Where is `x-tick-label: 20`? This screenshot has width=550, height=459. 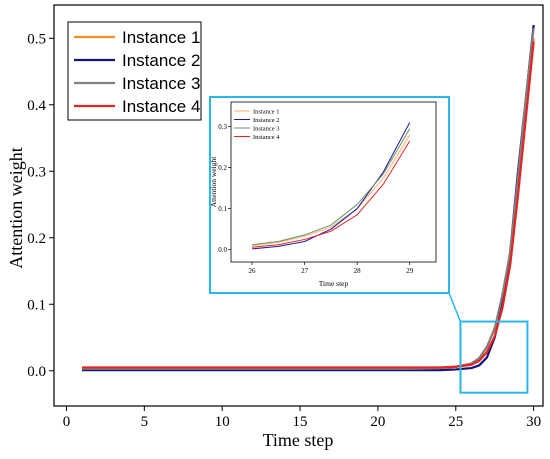
x-tick-label: 20 is located at coordinates (377, 422).